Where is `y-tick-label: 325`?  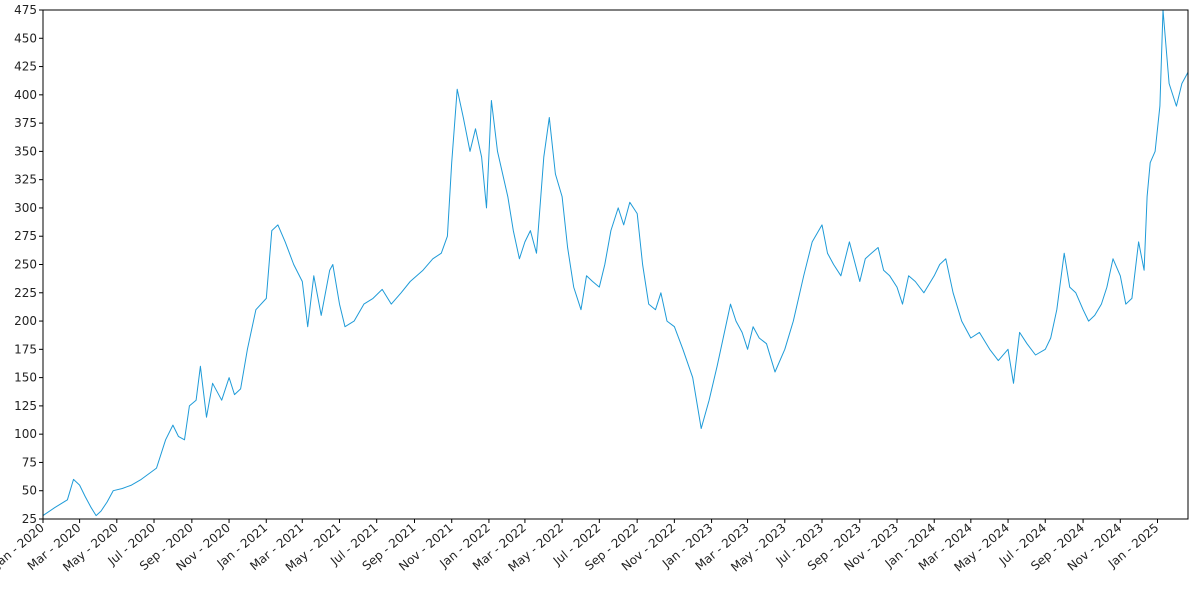 y-tick-label: 325 is located at coordinates (25, 180).